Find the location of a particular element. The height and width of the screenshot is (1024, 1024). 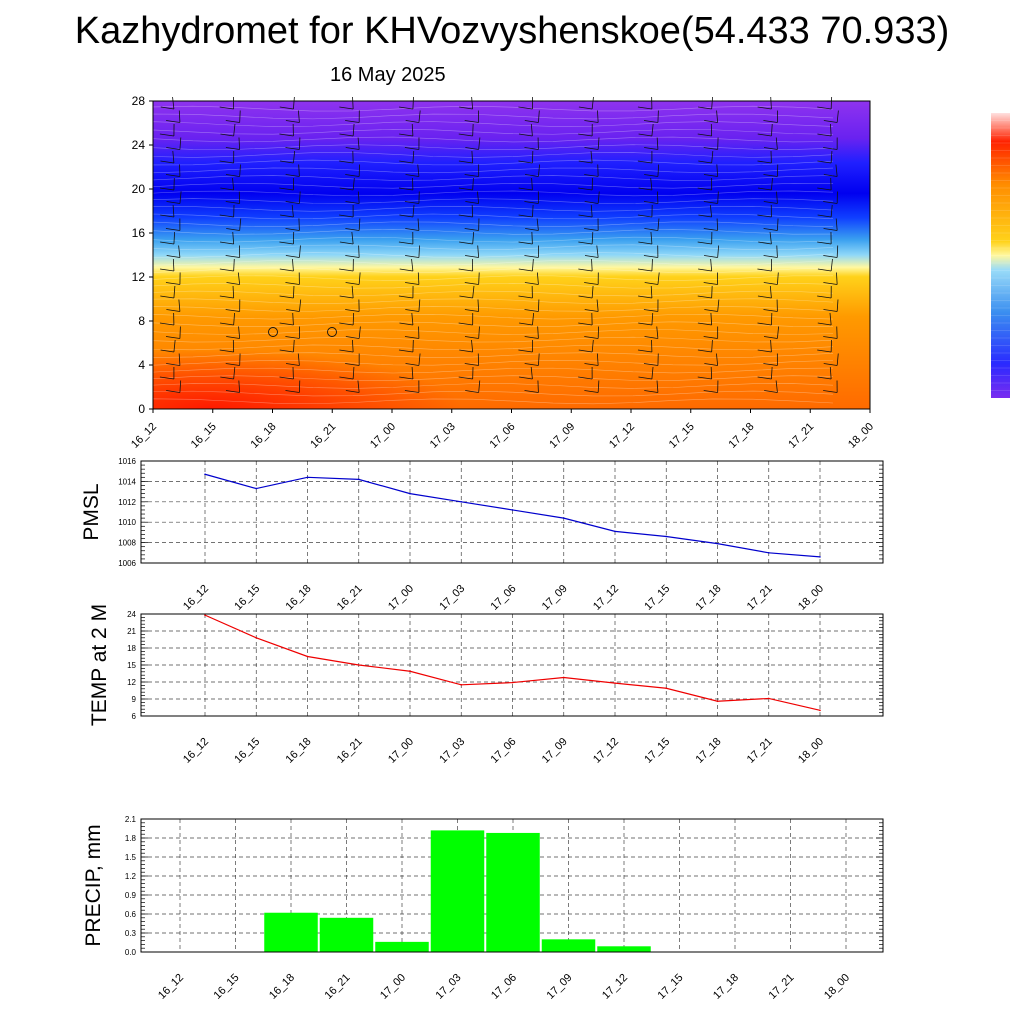

calm-wind-marker is located at coordinates (273, 332).